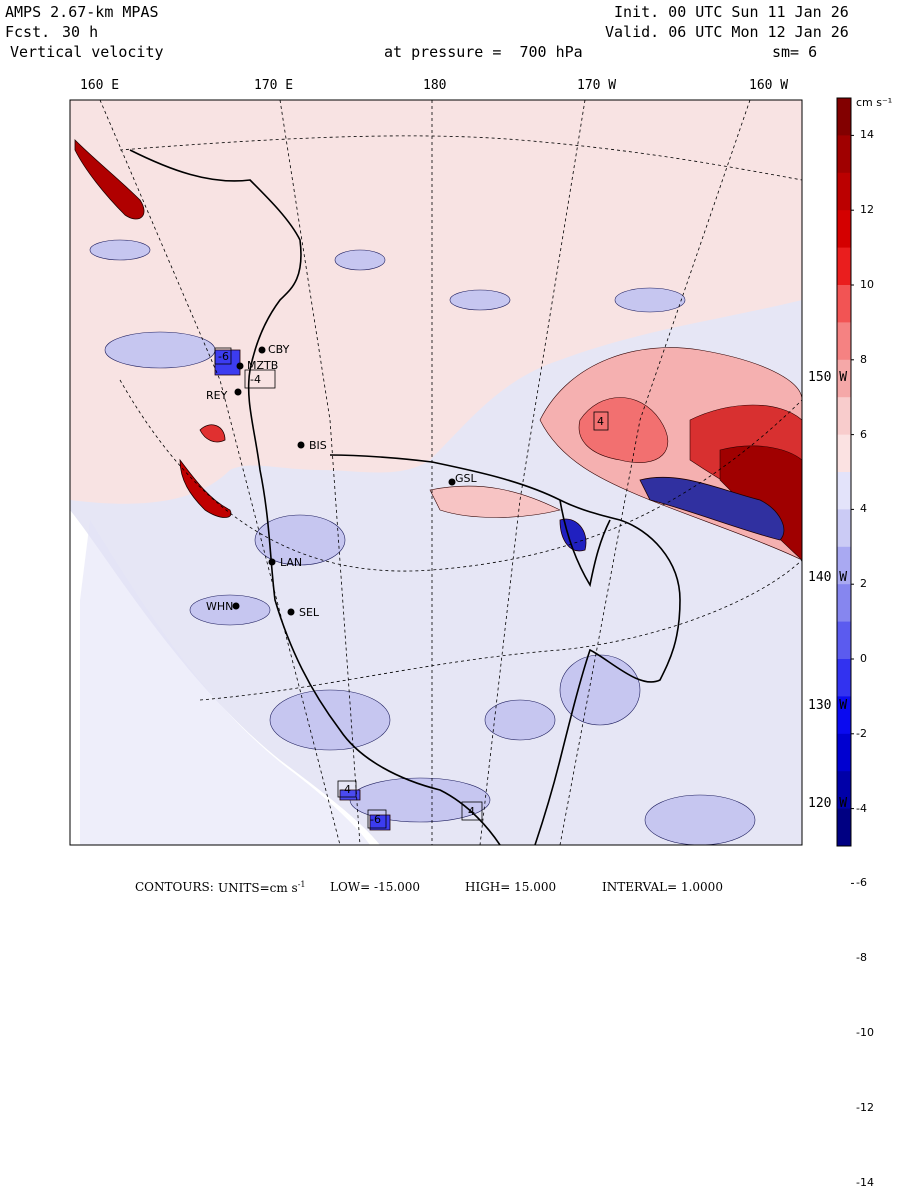  I want to click on station-lan: LAN, so click(291, 562).